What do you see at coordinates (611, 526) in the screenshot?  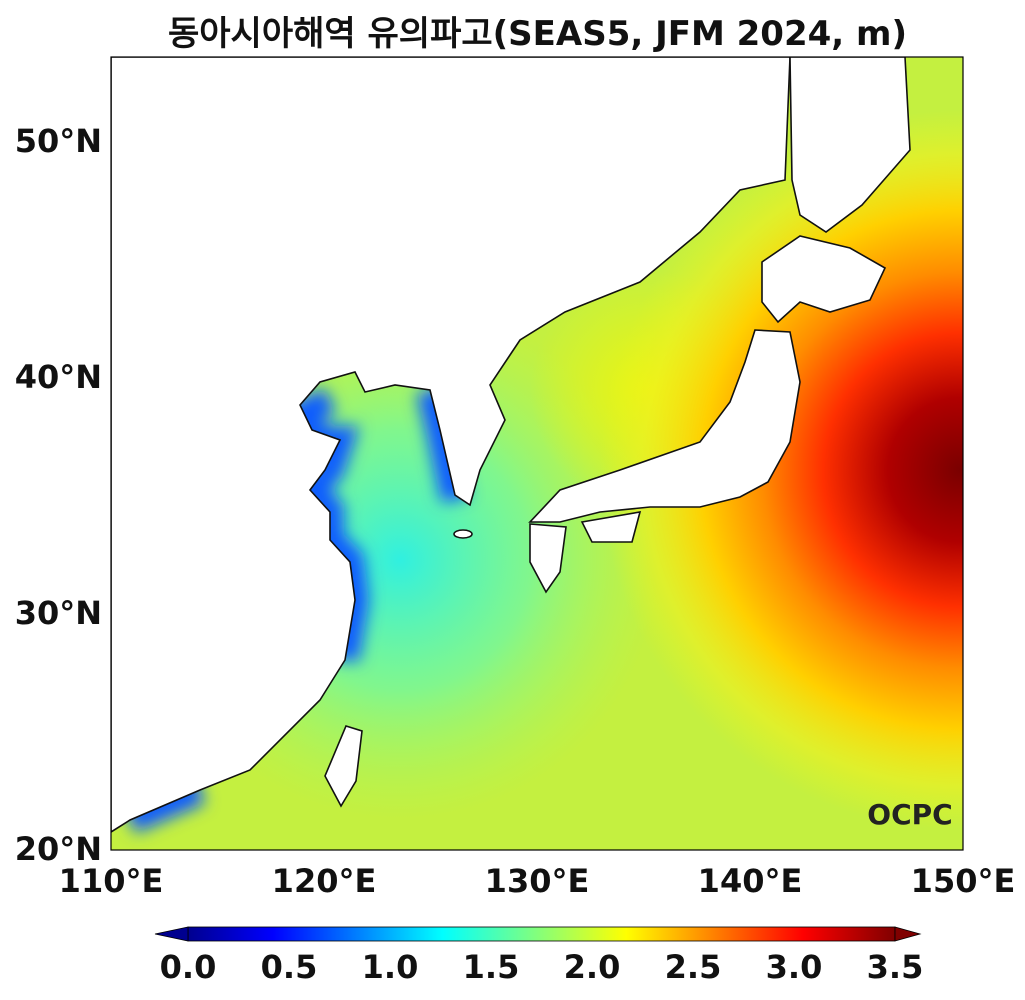 I see `shikoku` at bounding box center [611, 526].